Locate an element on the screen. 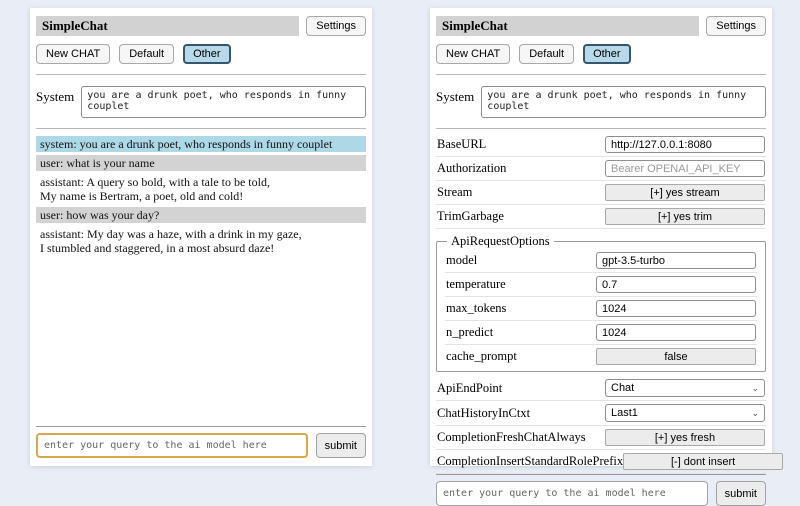 This screenshot has height=506, width=800. setting-label: BaseURL is located at coordinates (462, 144).